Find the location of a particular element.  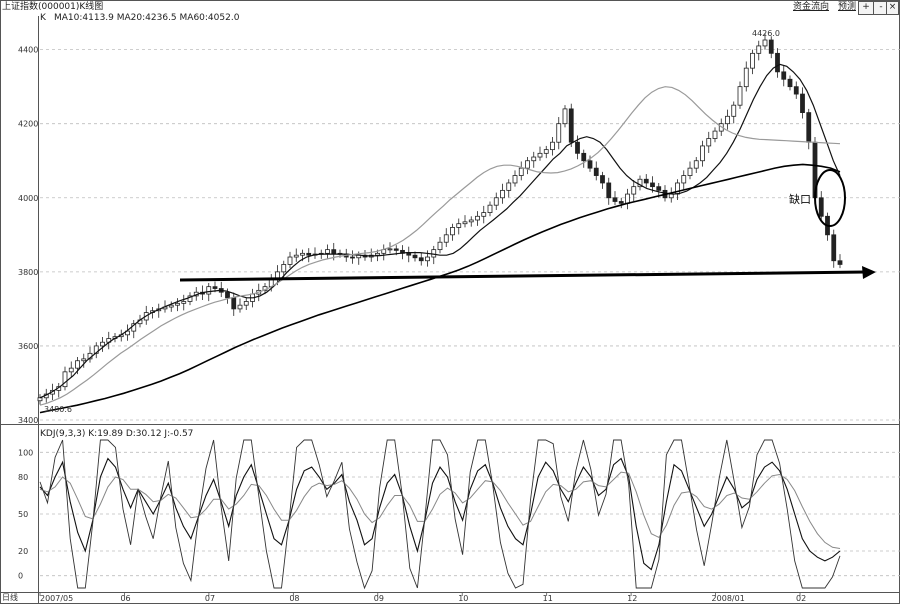

kdj-y-tick-label: 50 is located at coordinates (23, 514).